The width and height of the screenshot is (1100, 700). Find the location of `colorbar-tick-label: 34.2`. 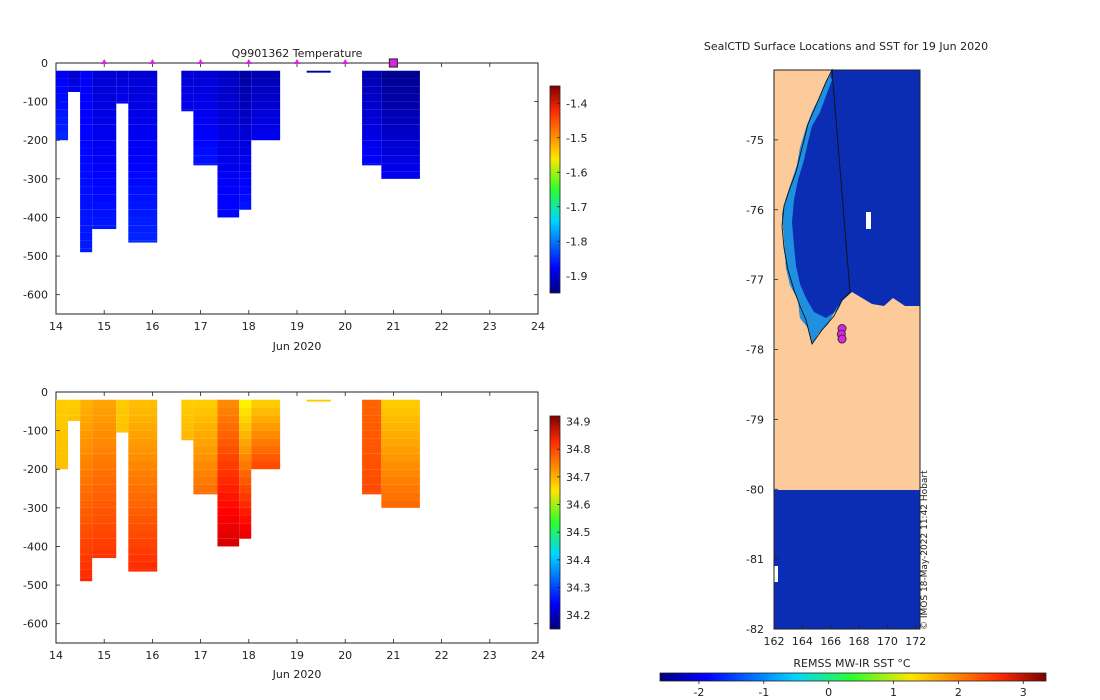

colorbar-tick-label: 34.2 is located at coordinates (578, 615).